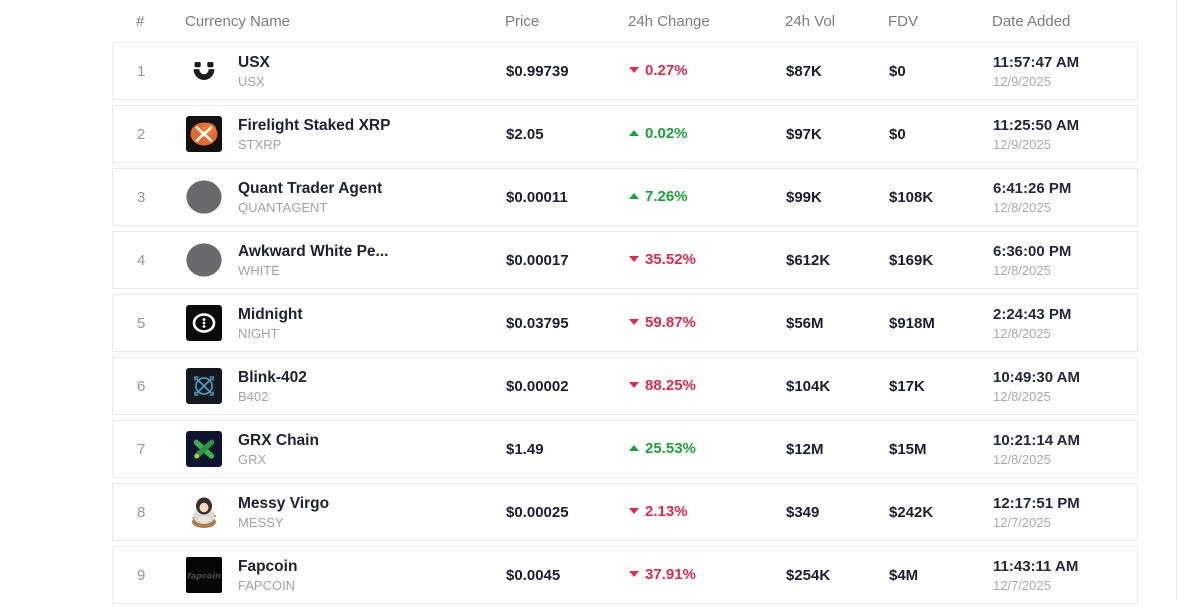 Image resolution: width=1200 pixels, height=609 pixels. I want to click on date-added-block: 11:57:47 AM 12/9/2025, so click(1066, 71).